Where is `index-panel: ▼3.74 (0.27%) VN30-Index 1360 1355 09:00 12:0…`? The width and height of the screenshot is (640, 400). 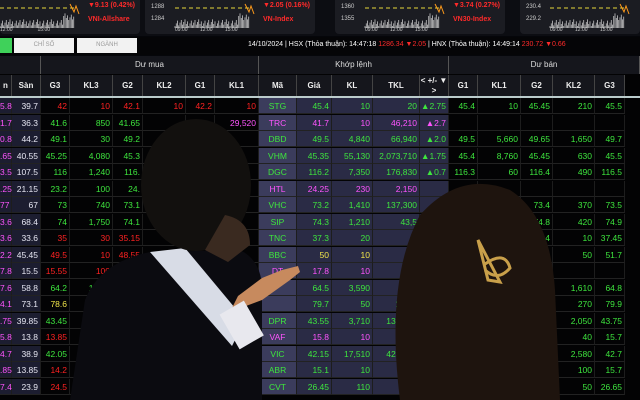 index-panel: ▼3.74 (0.27%) VN30-Index 1360 1355 09:00 12:0… is located at coordinates (420, 17).